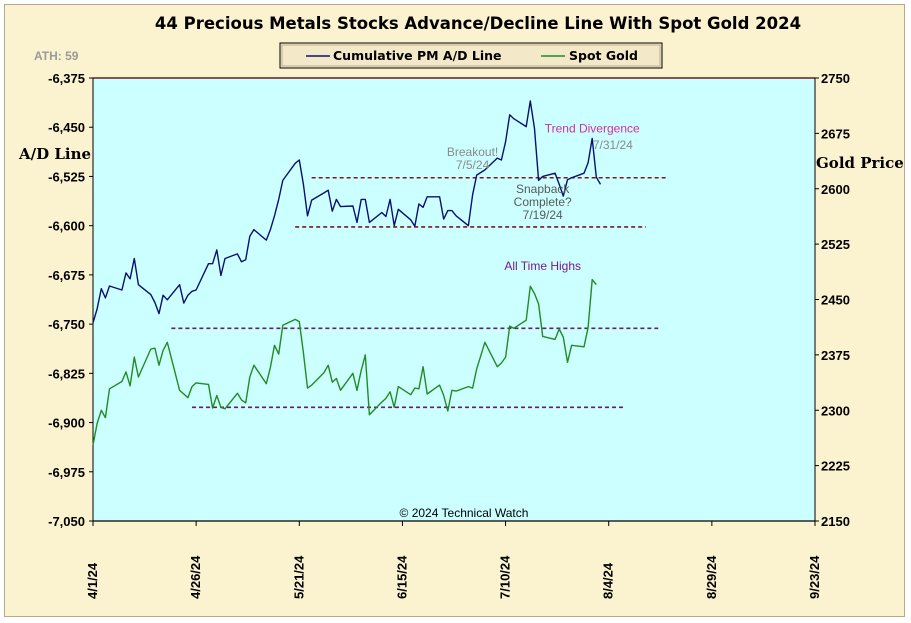  I want to click on y-left-tick-label: -6,450, so click(66, 127).